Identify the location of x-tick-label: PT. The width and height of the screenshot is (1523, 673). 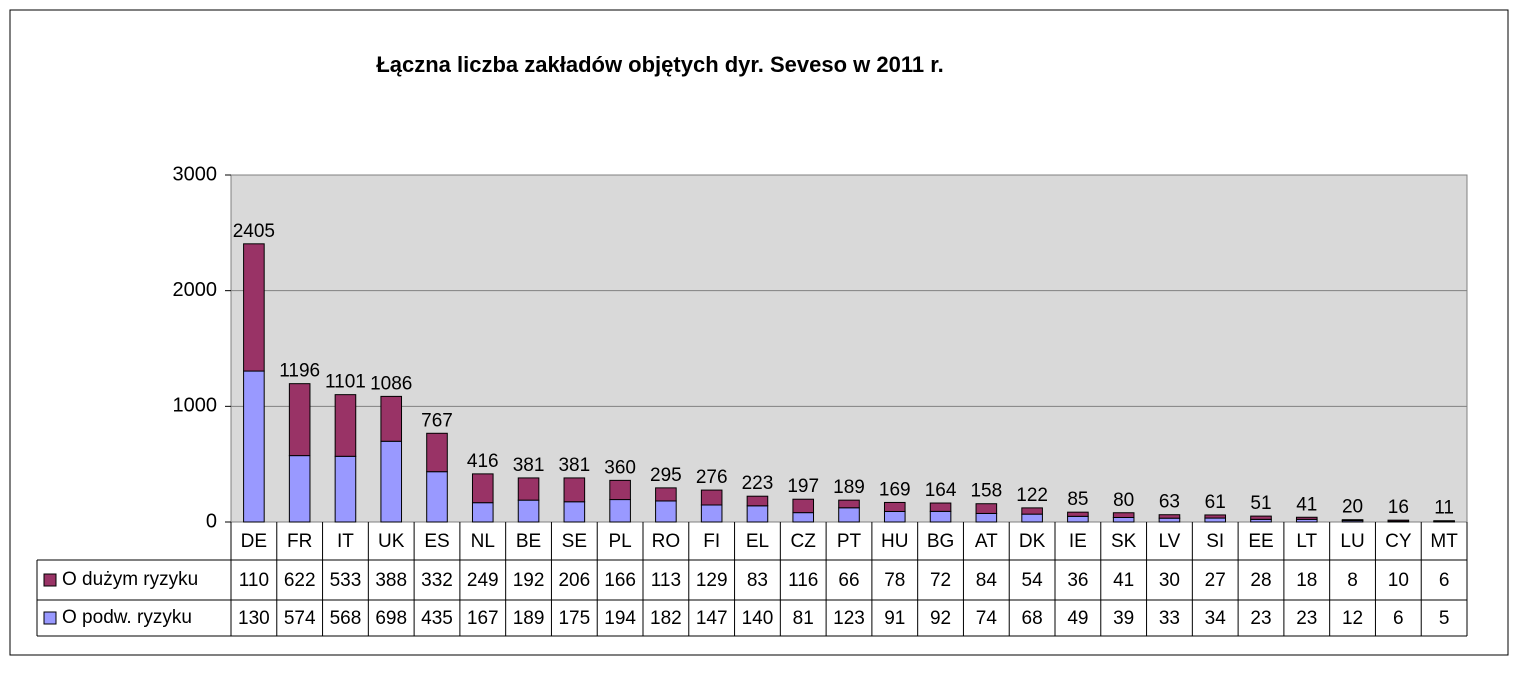
(849, 541).